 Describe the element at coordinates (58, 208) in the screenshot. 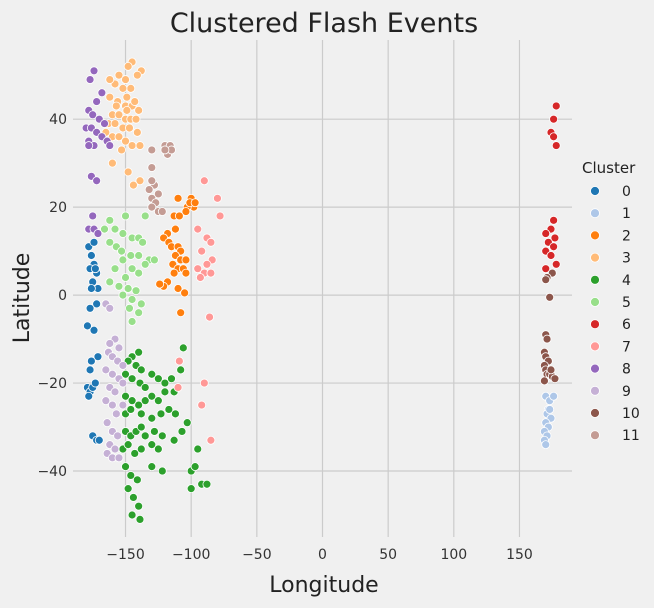

I see `y-tick-label: 20` at that location.